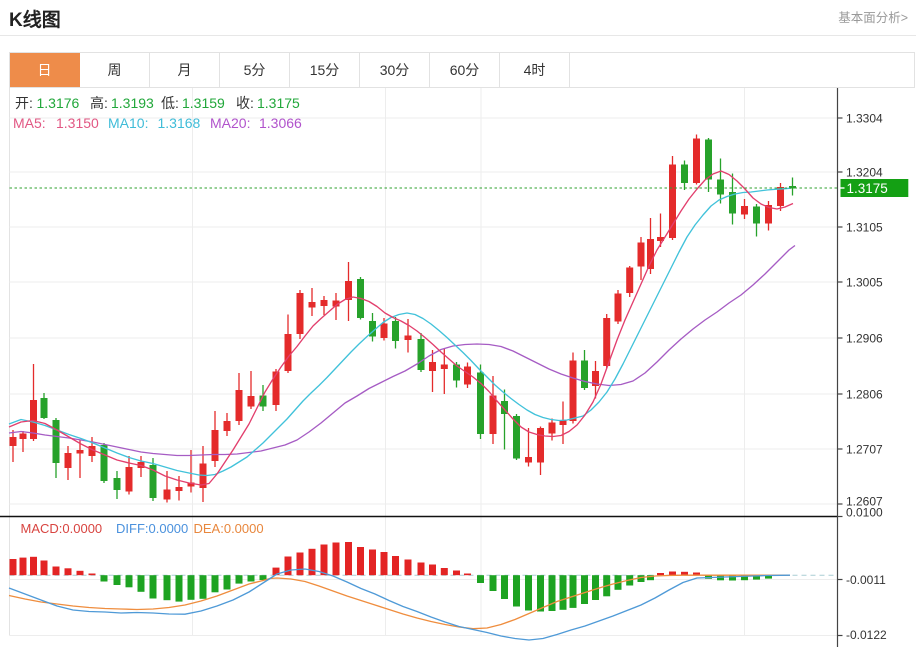 The height and width of the screenshot is (647, 916). What do you see at coordinates (203, 103) in the screenshot?
I see `svg-text: 1.3159` at bounding box center [203, 103].